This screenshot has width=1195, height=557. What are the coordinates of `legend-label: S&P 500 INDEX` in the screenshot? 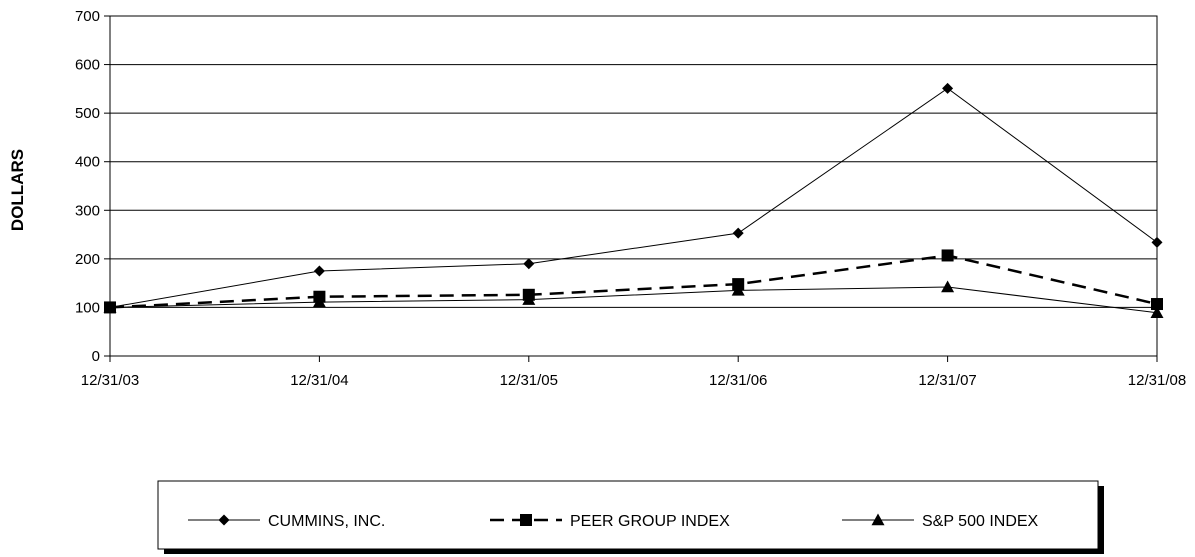 It's located at (980, 521).